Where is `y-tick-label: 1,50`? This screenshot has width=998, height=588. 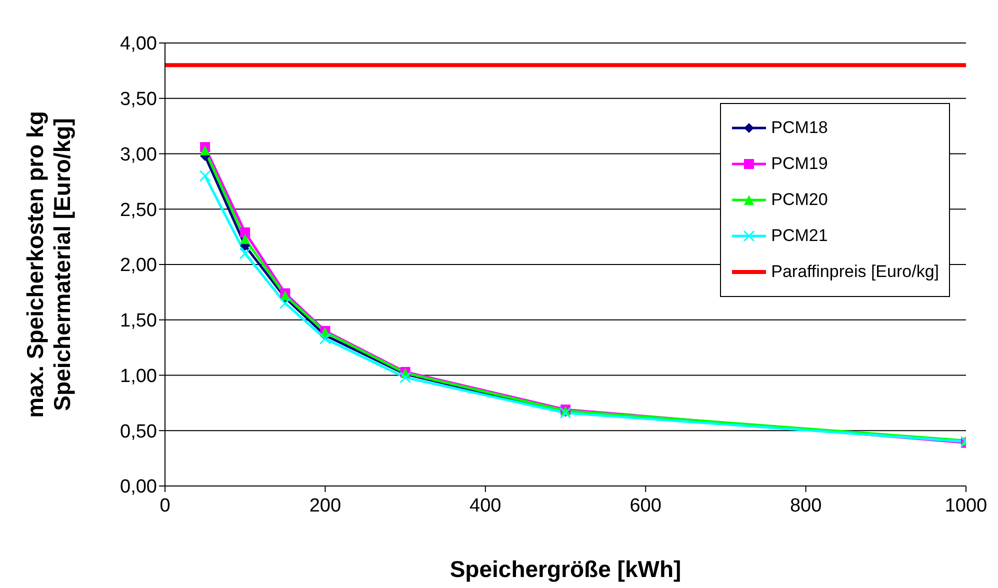 y-tick-label: 1,50 is located at coordinates (138, 321).